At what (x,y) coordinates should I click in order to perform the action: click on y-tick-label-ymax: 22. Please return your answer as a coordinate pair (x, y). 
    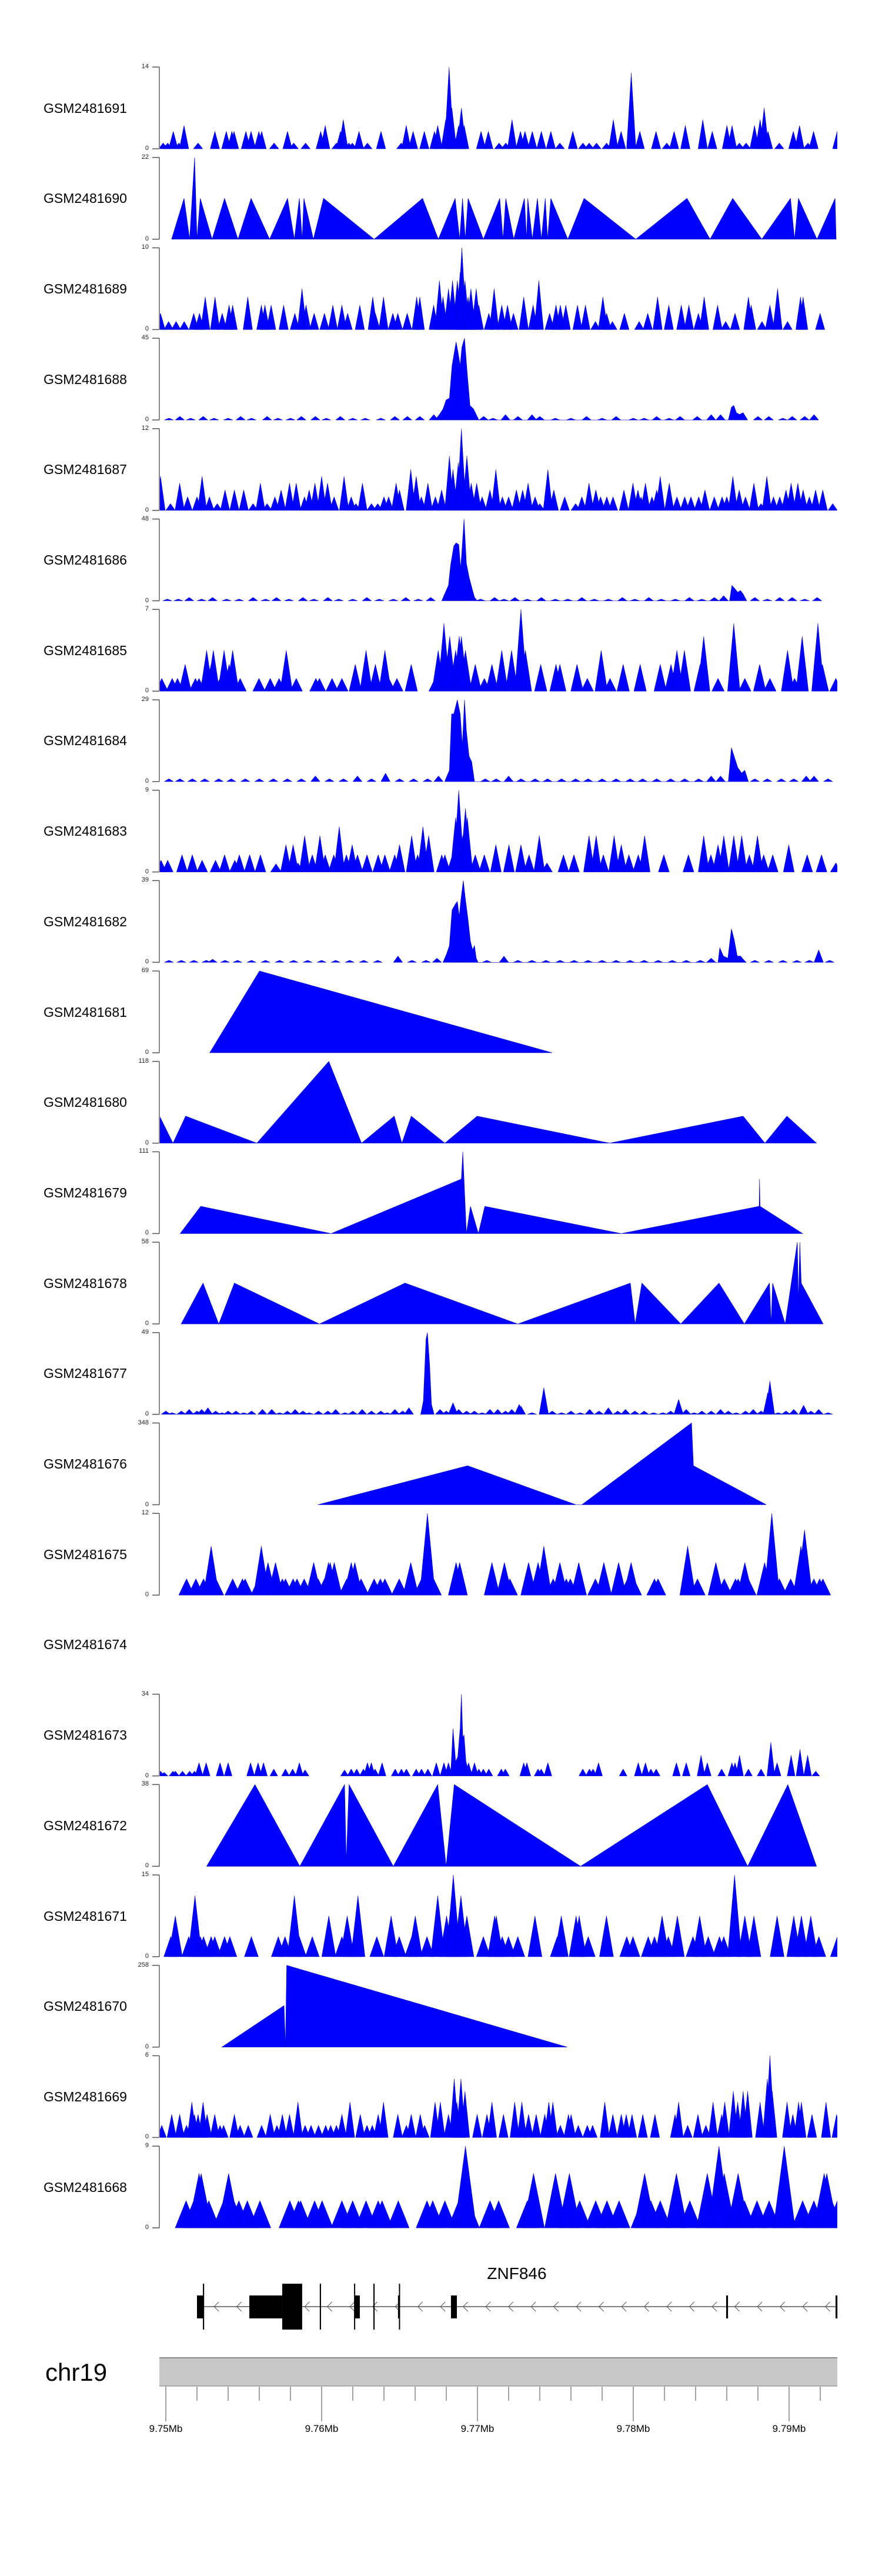
    Looking at the image, I should click on (145, 157).